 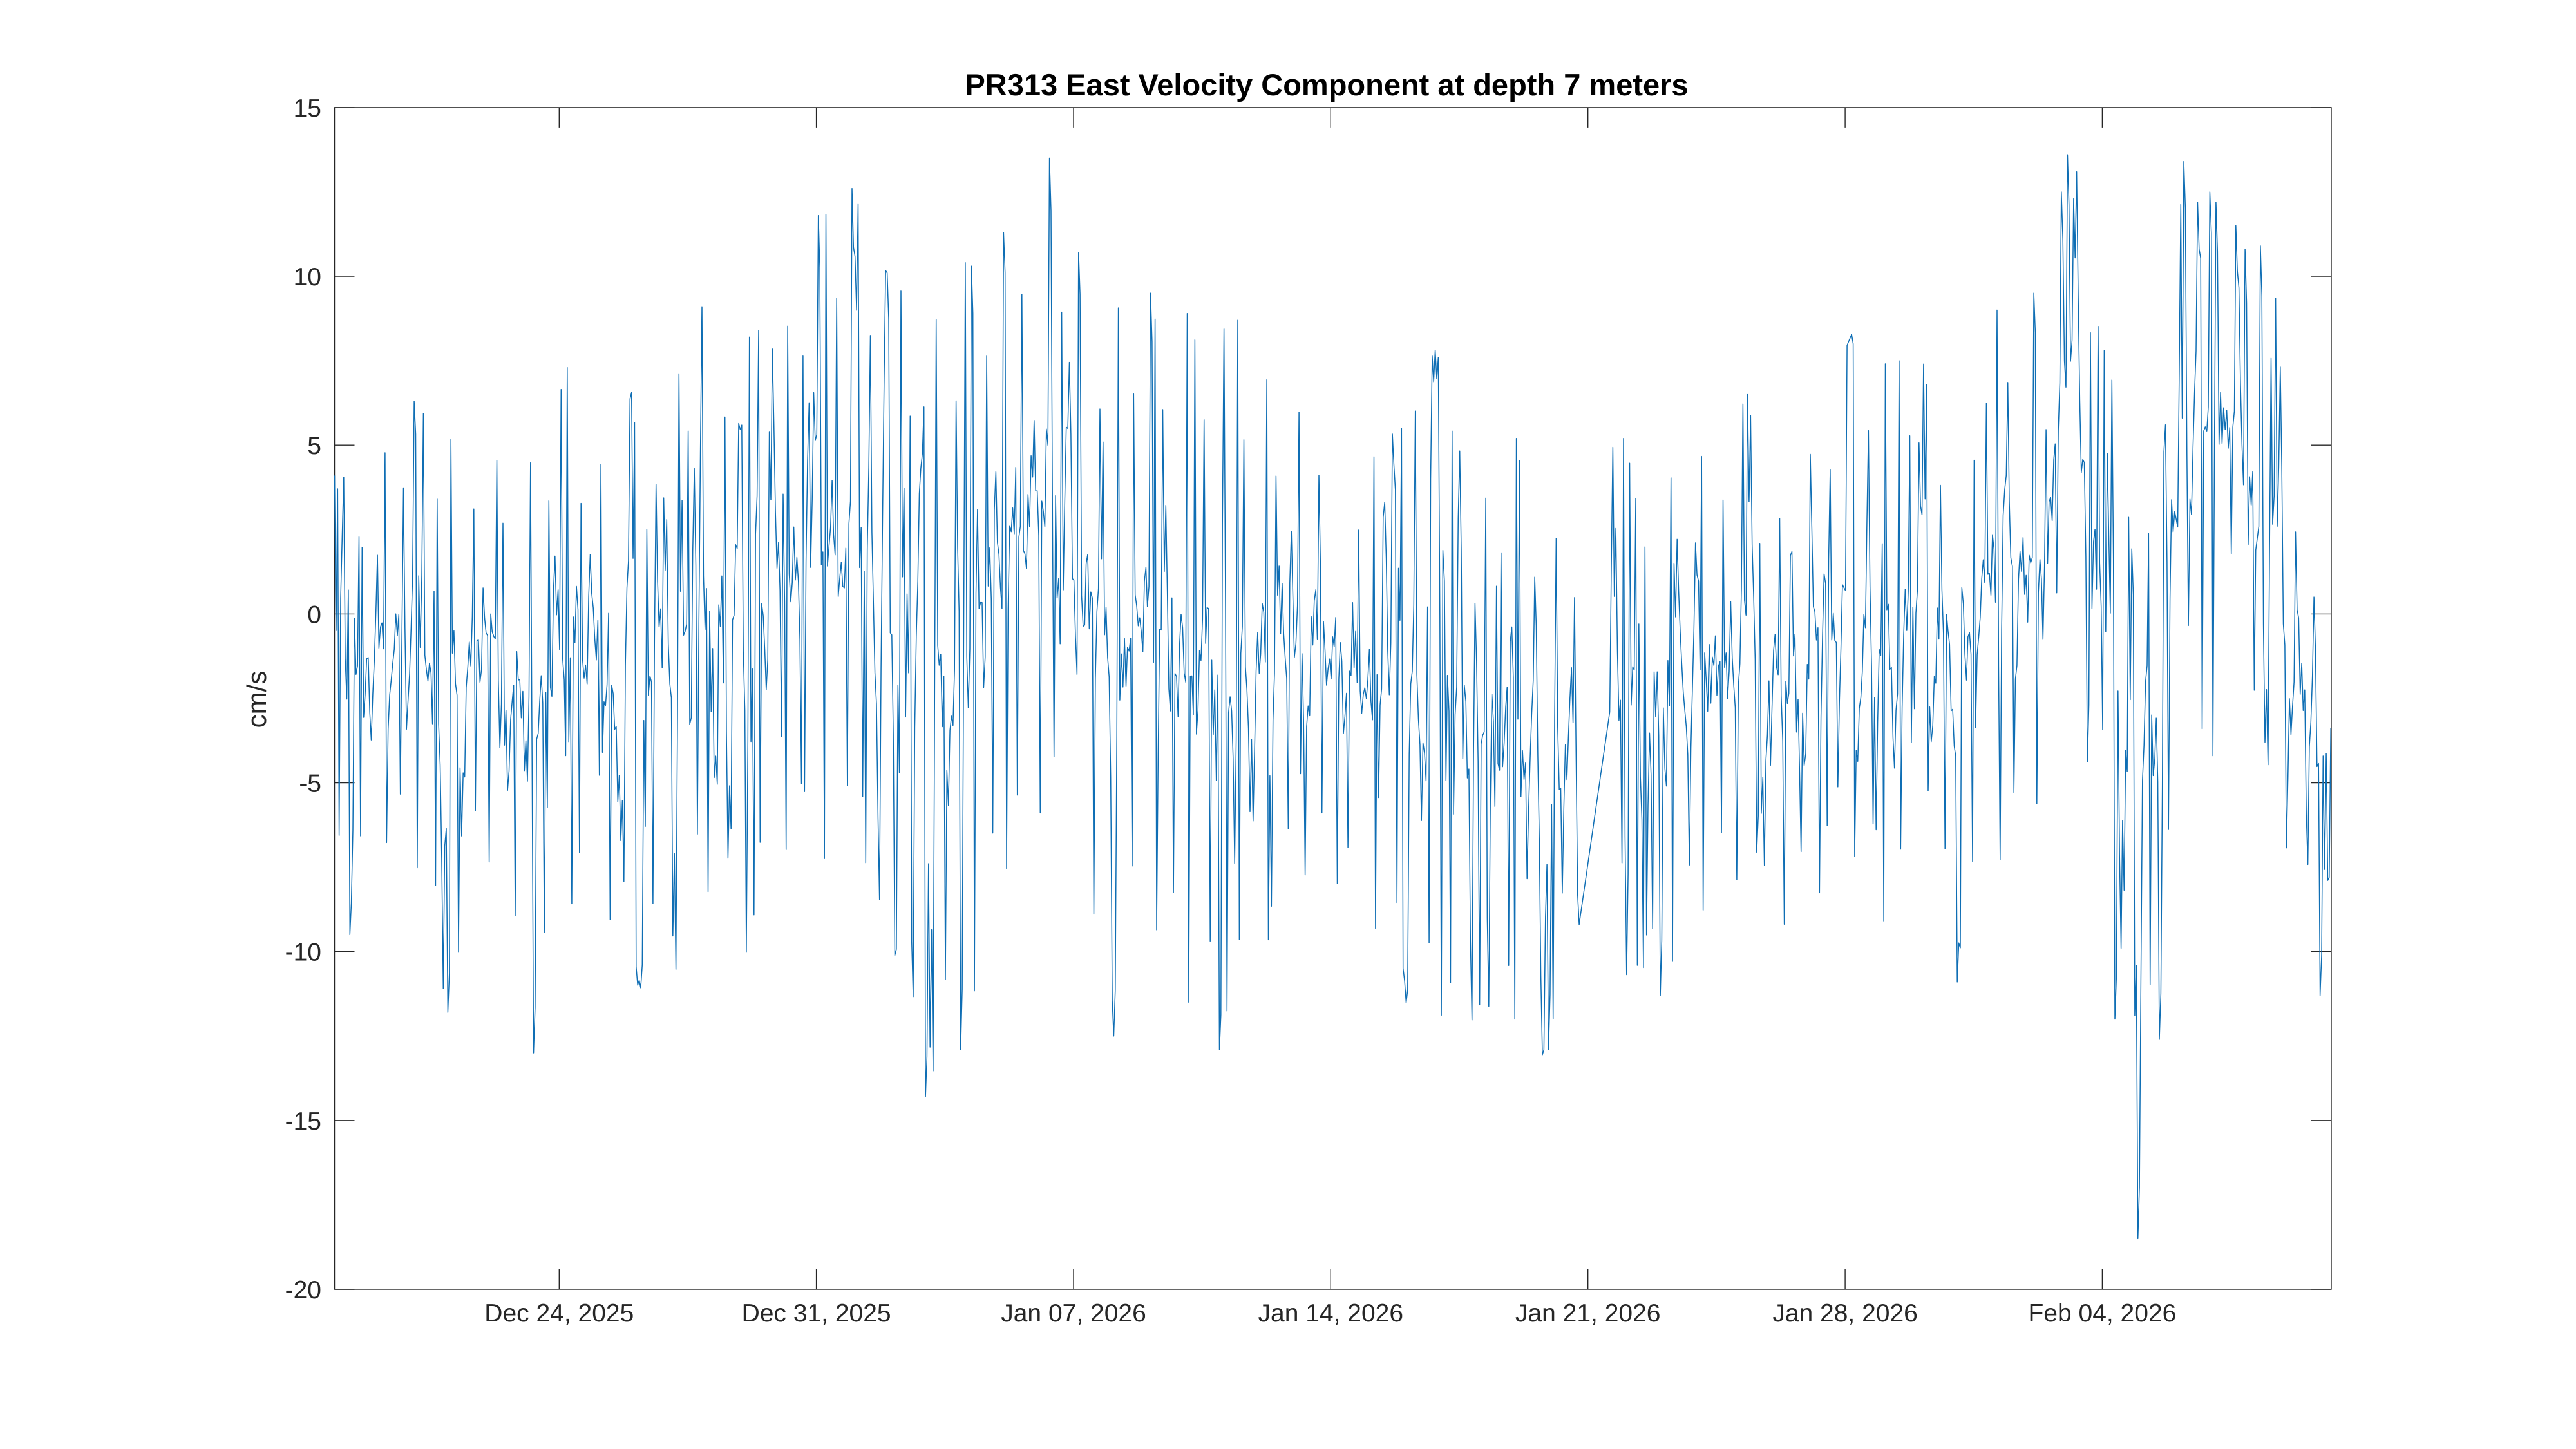 I want to click on svg-text: Feb 04, 2026, so click(x=2102, y=1314).